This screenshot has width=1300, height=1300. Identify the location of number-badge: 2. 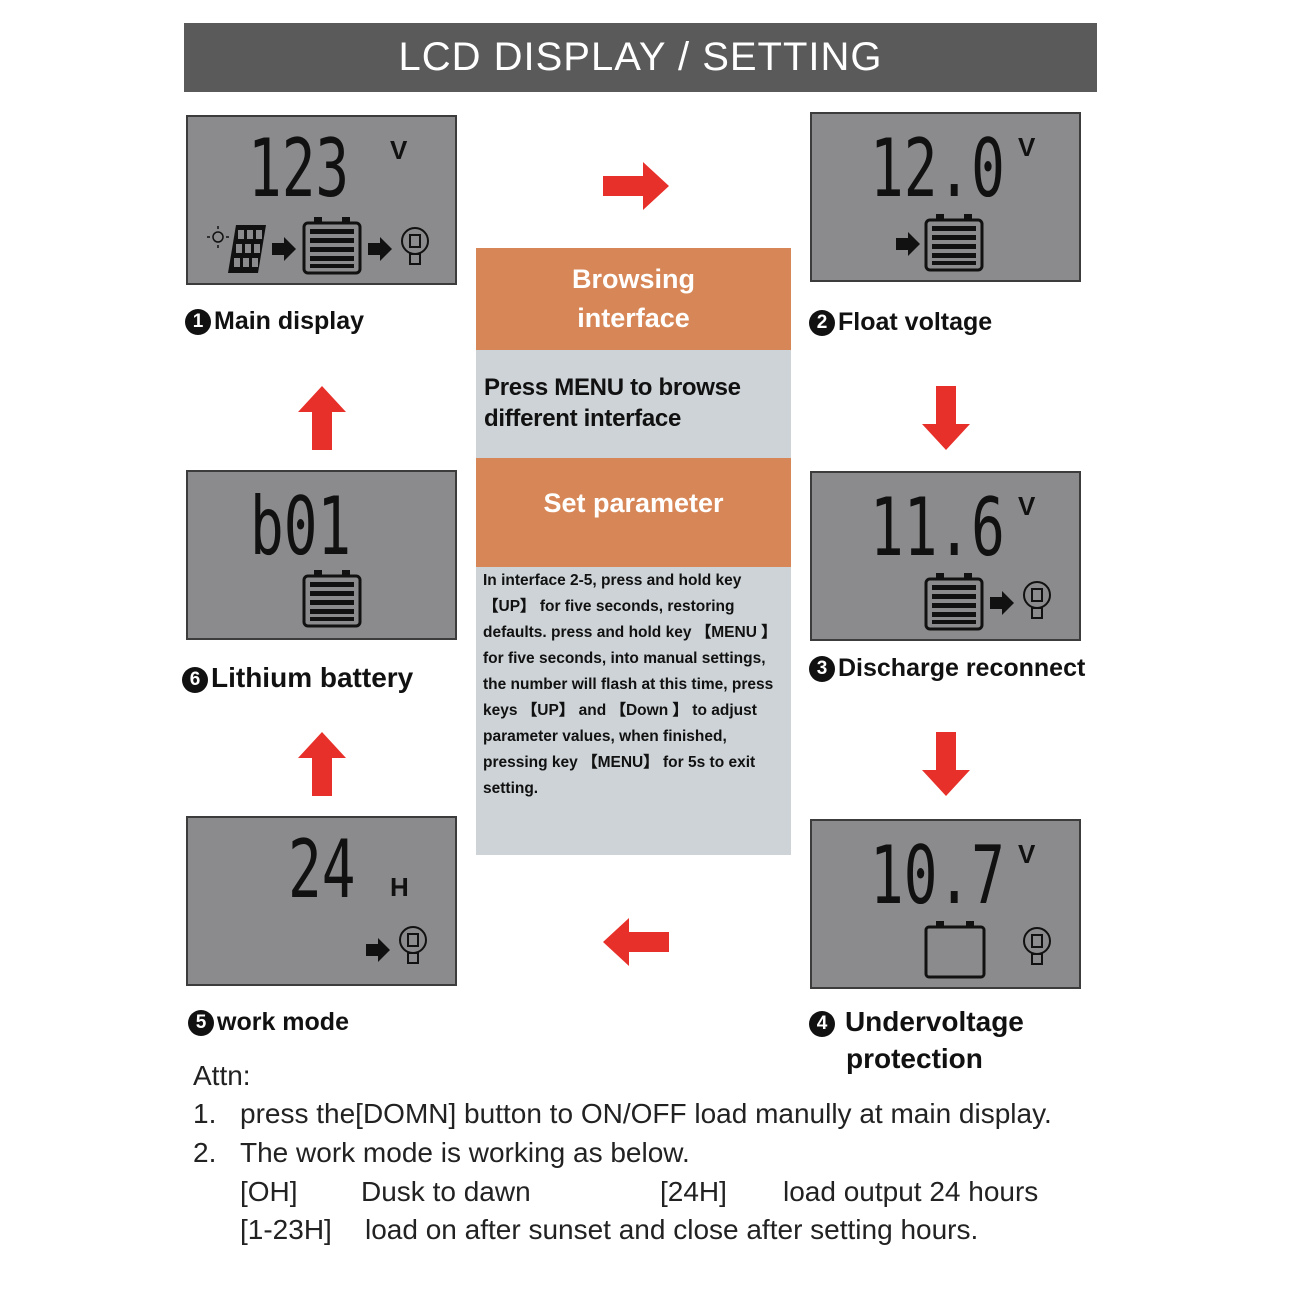
(822, 323).